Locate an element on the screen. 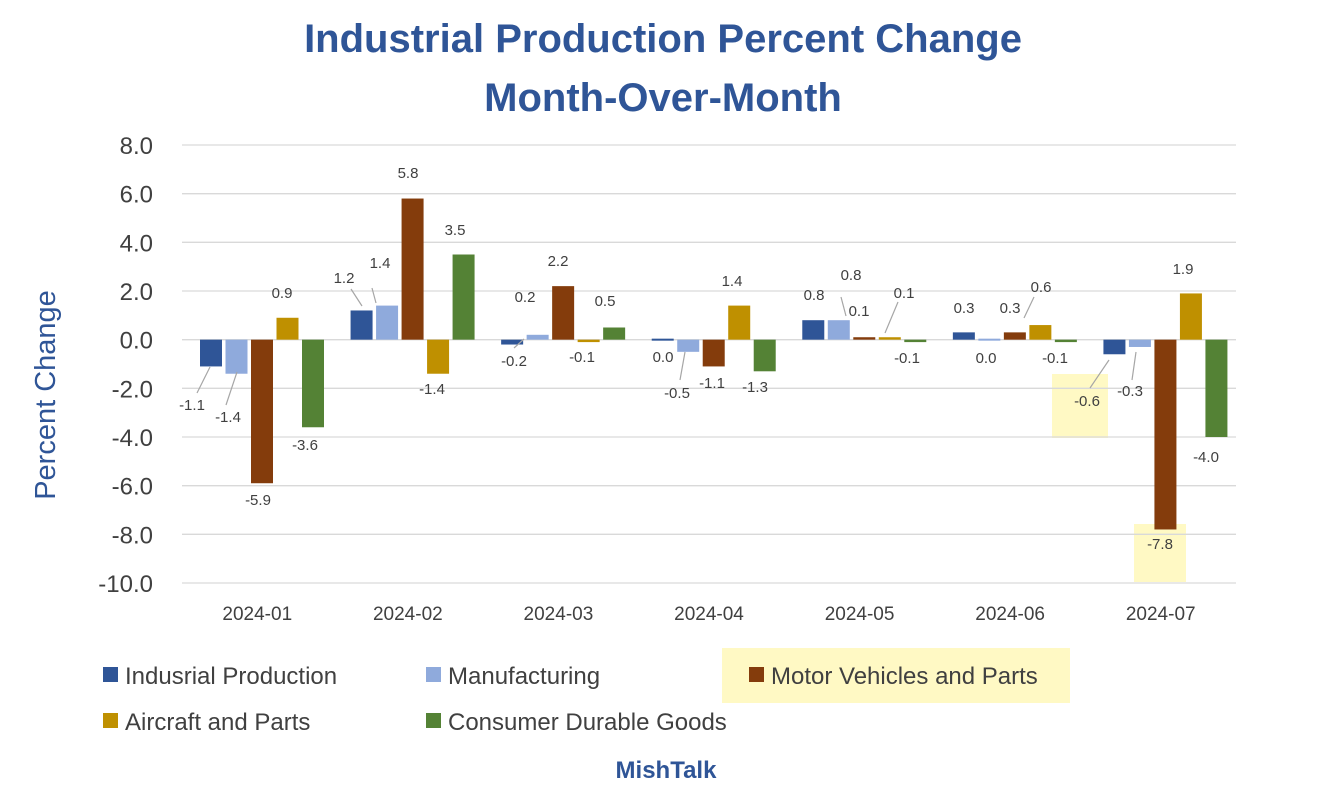  data-label: 0.5 is located at coordinates (605, 301).